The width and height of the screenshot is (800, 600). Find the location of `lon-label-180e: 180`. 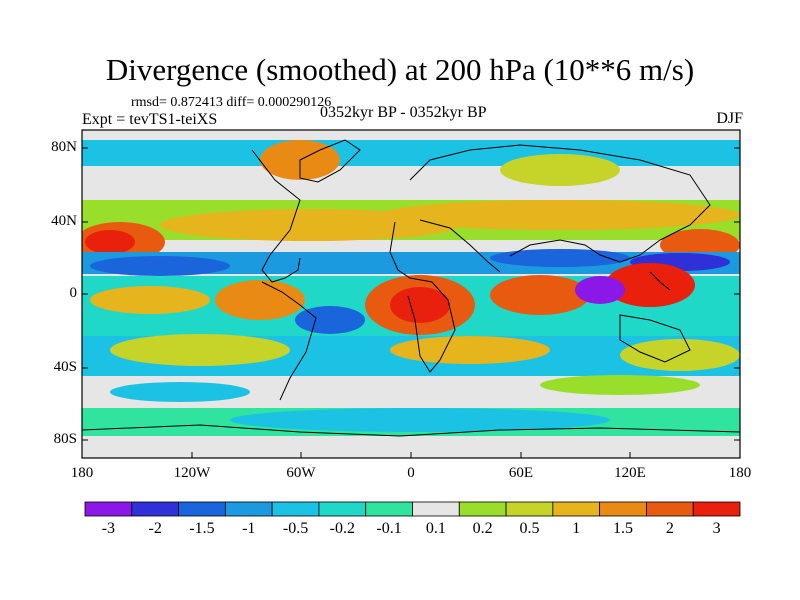

lon-label-180e: 180 is located at coordinates (740, 473).